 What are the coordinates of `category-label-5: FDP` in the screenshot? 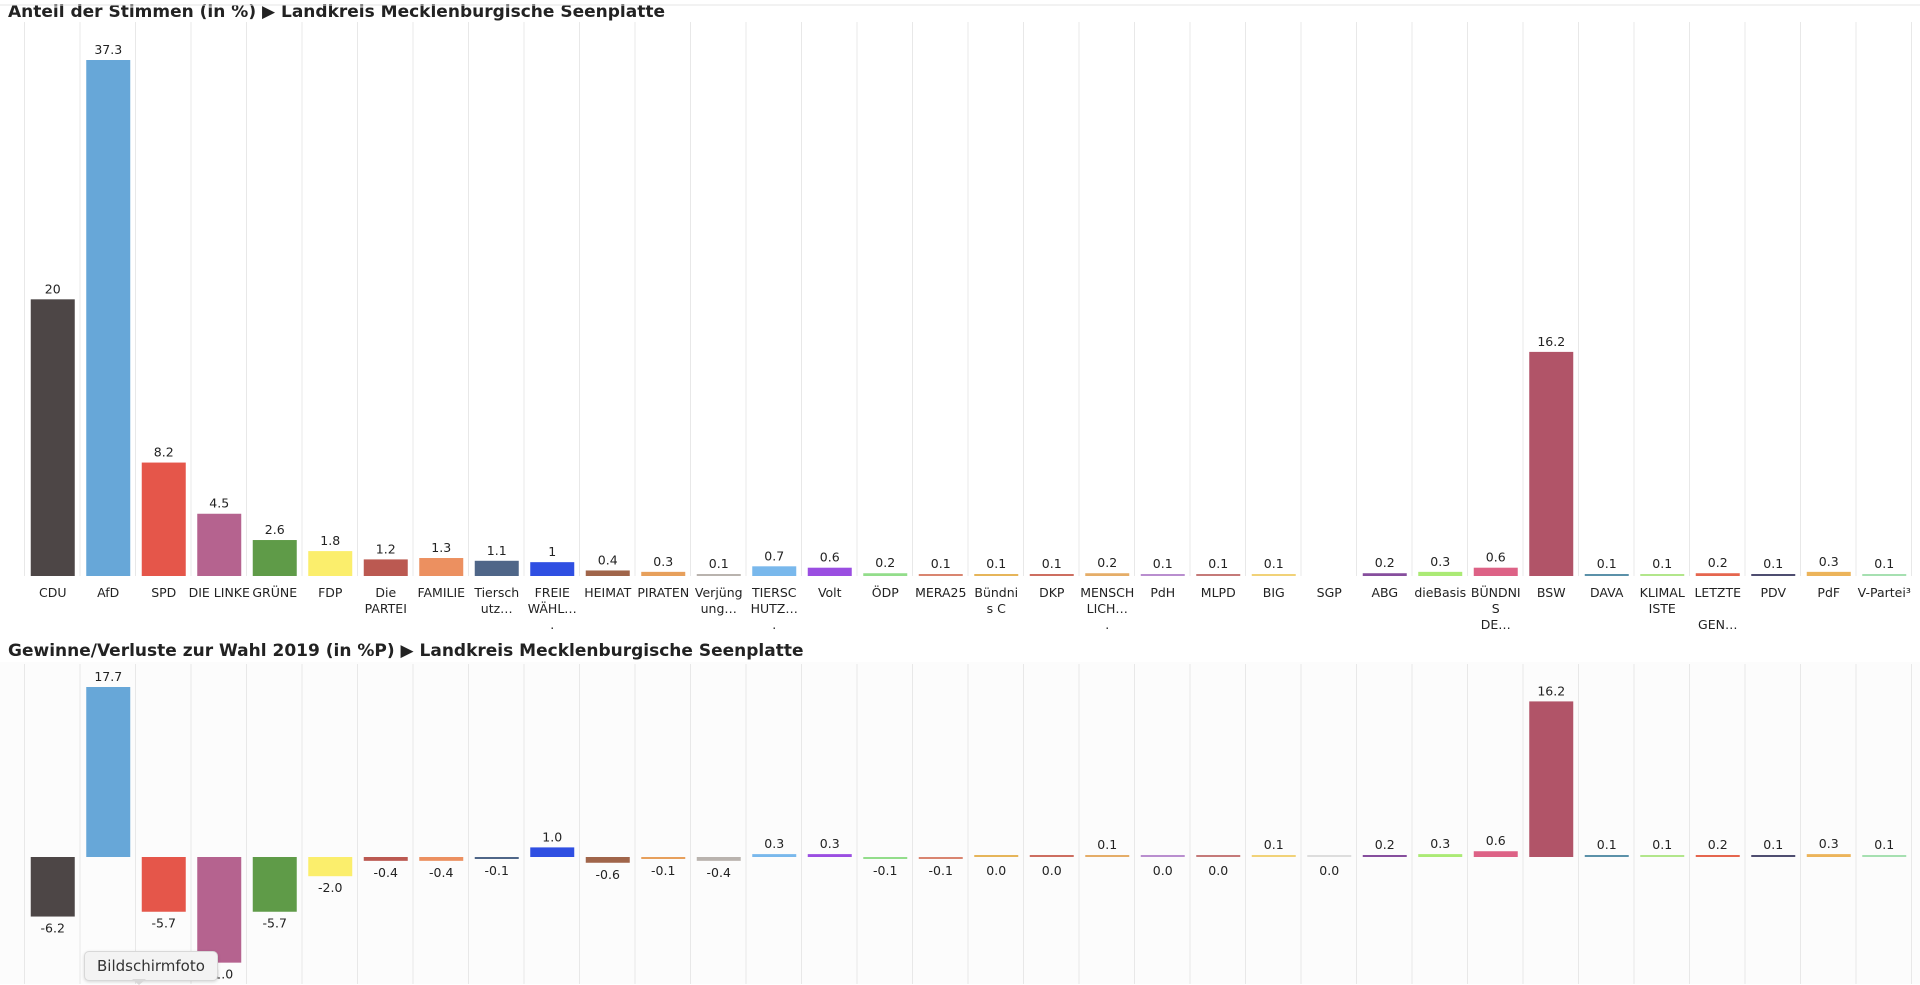 It's located at (330, 592).